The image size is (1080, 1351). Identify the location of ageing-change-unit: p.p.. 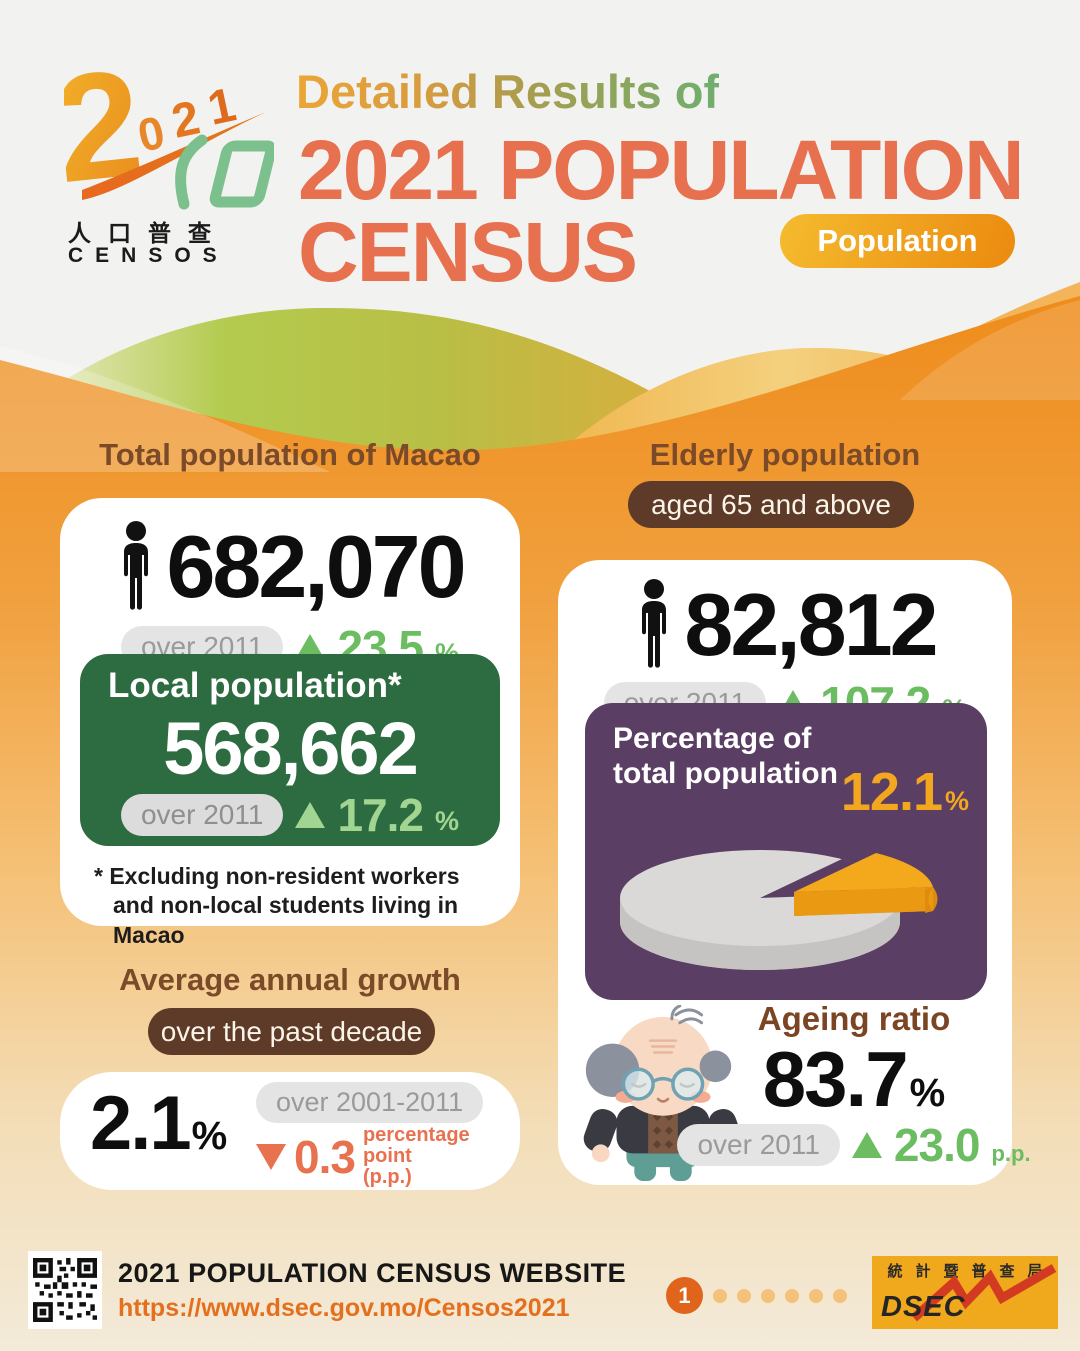
(1011, 1153).